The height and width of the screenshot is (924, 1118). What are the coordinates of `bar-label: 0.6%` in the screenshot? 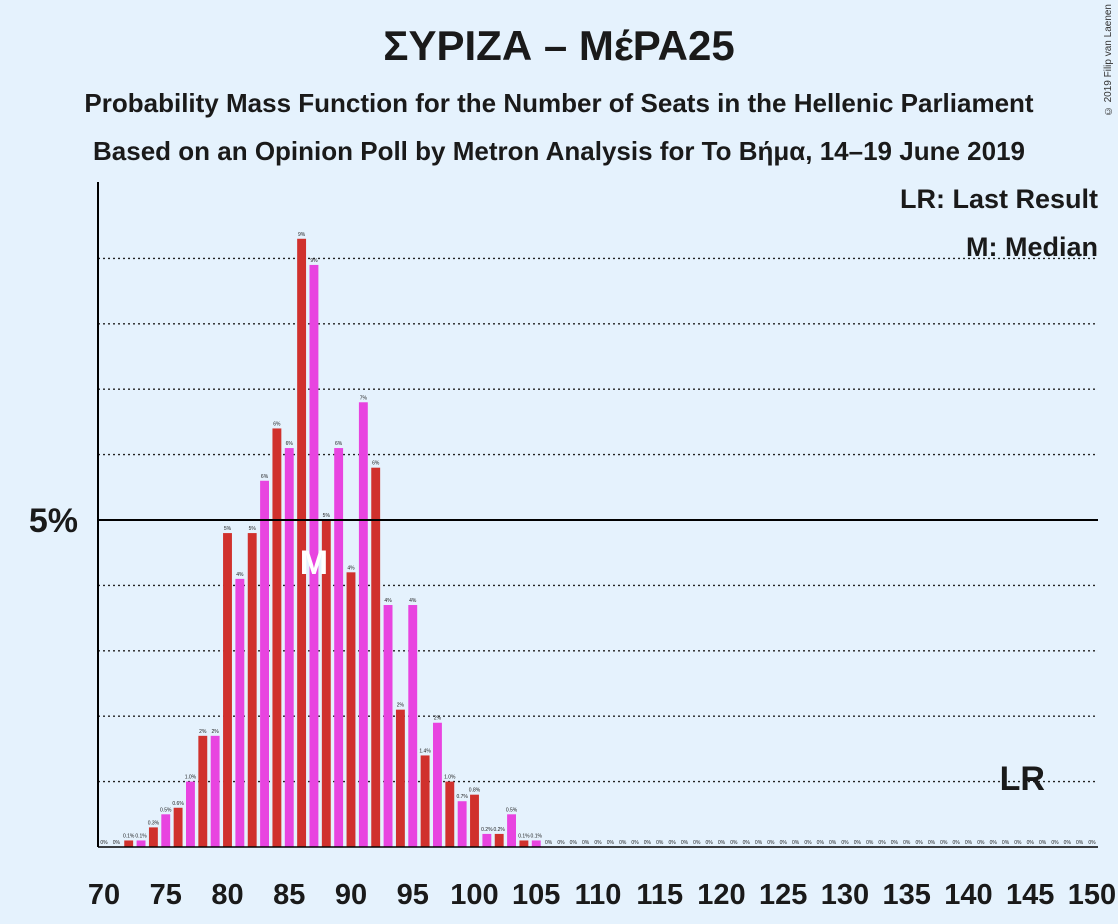 It's located at (178, 804).